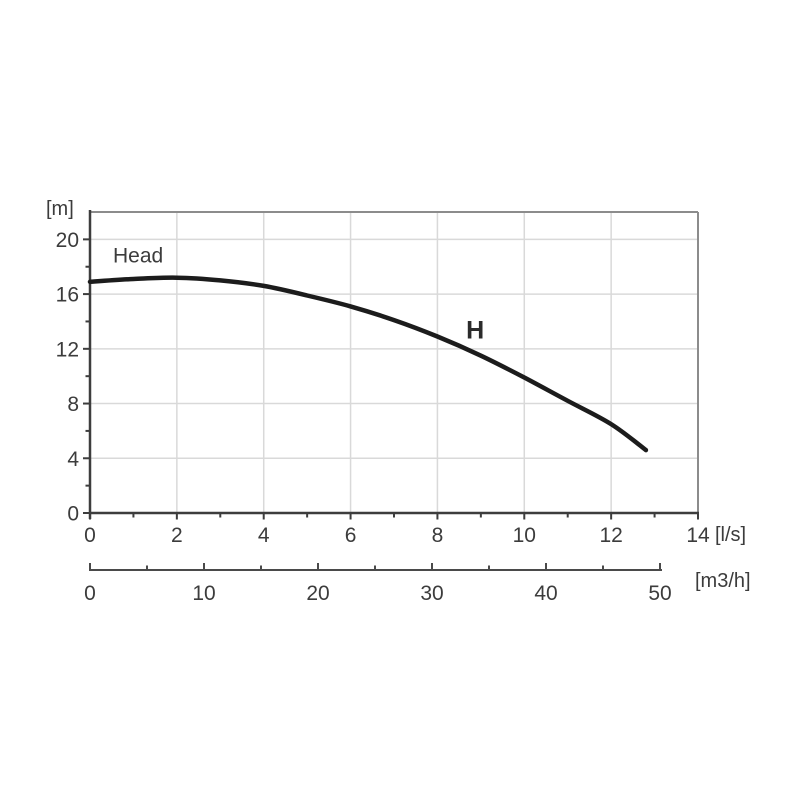  What do you see at coordinates (90, 593) in the screenshot?
I see `secondary-axis-tick-label: 0` at bounding box center [90, 593].